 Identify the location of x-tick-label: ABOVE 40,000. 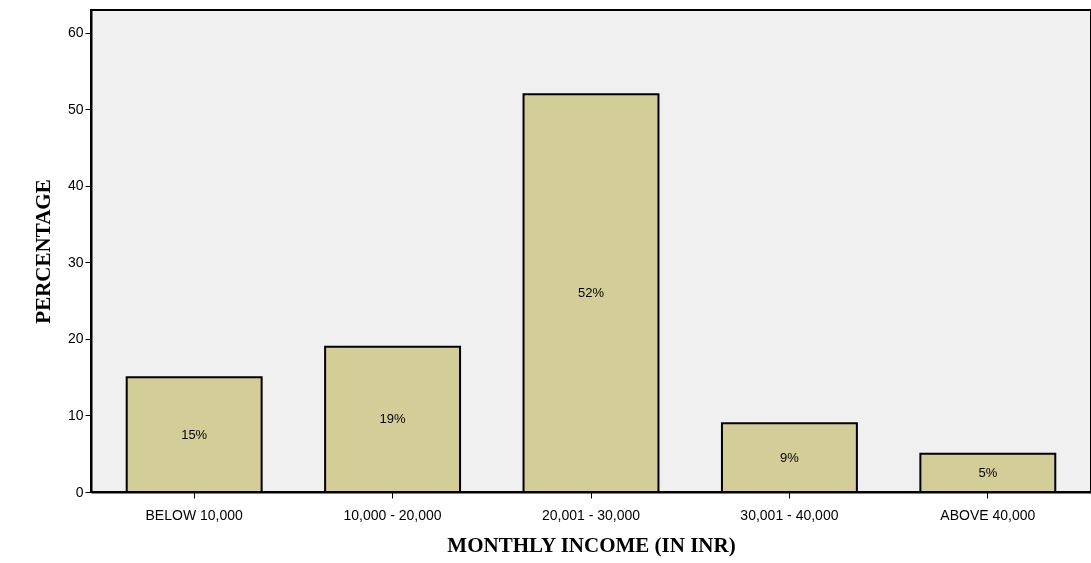
(988, 514).